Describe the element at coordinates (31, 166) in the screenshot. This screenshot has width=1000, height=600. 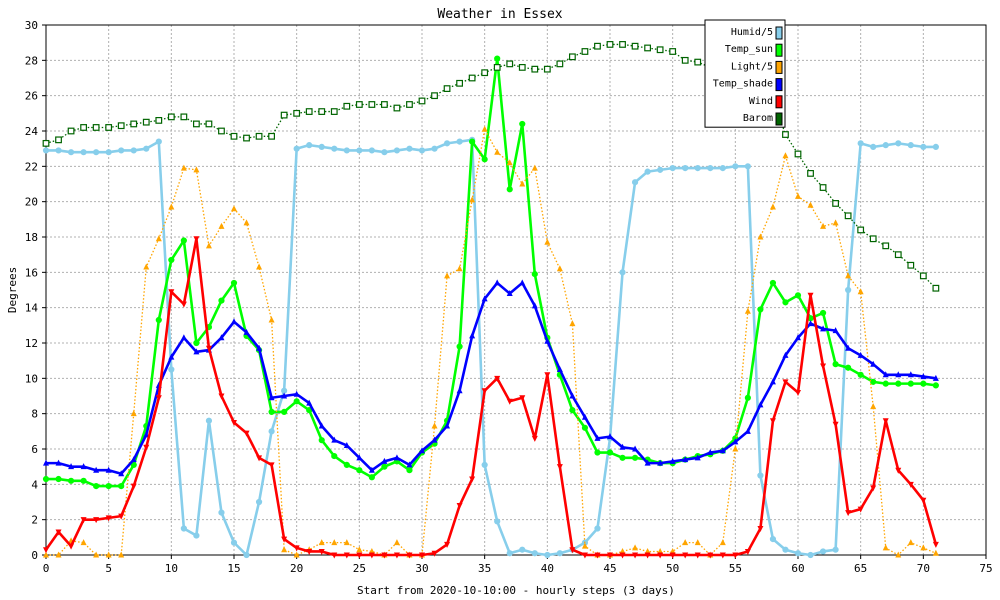
I see `y-tick-label: 22` at that location.